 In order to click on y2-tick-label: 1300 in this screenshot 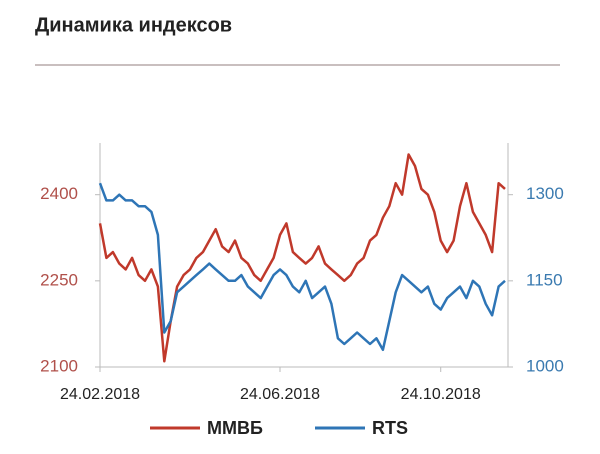, I will do `click(545, 193)`.